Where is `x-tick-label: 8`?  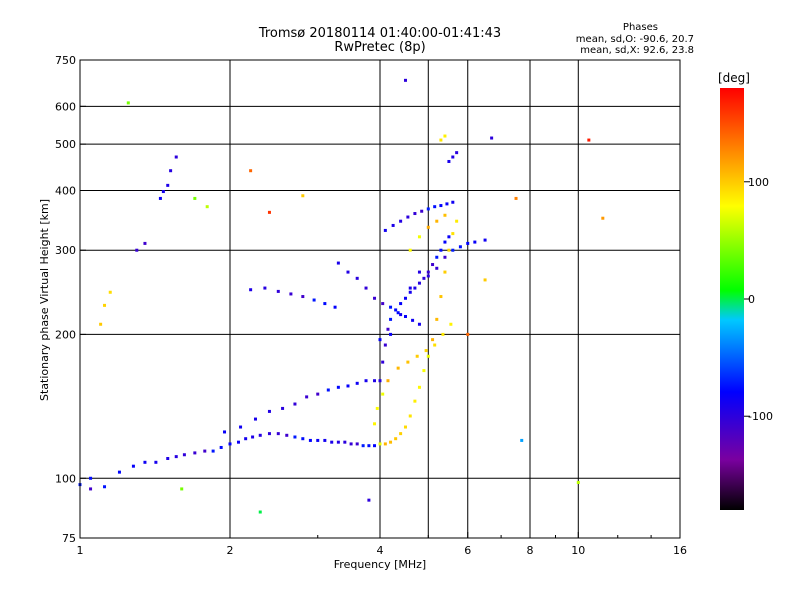 x-tick-label: 8 is located at coordinates (530, 550).